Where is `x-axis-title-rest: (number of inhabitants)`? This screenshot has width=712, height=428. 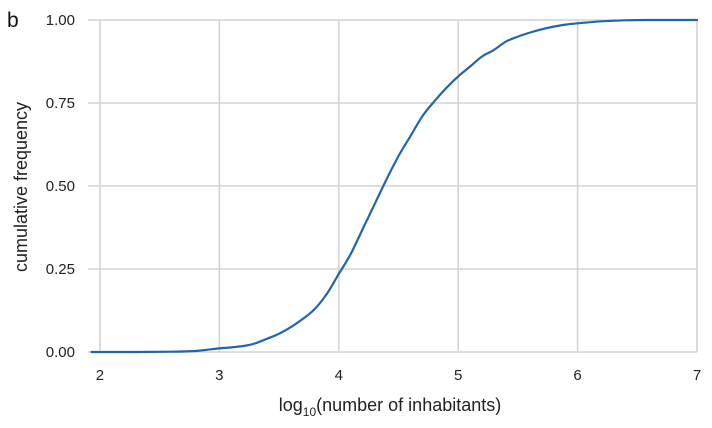
x-axis-title-rest: (number of inhabitants) is located at coordinates (408, 405).